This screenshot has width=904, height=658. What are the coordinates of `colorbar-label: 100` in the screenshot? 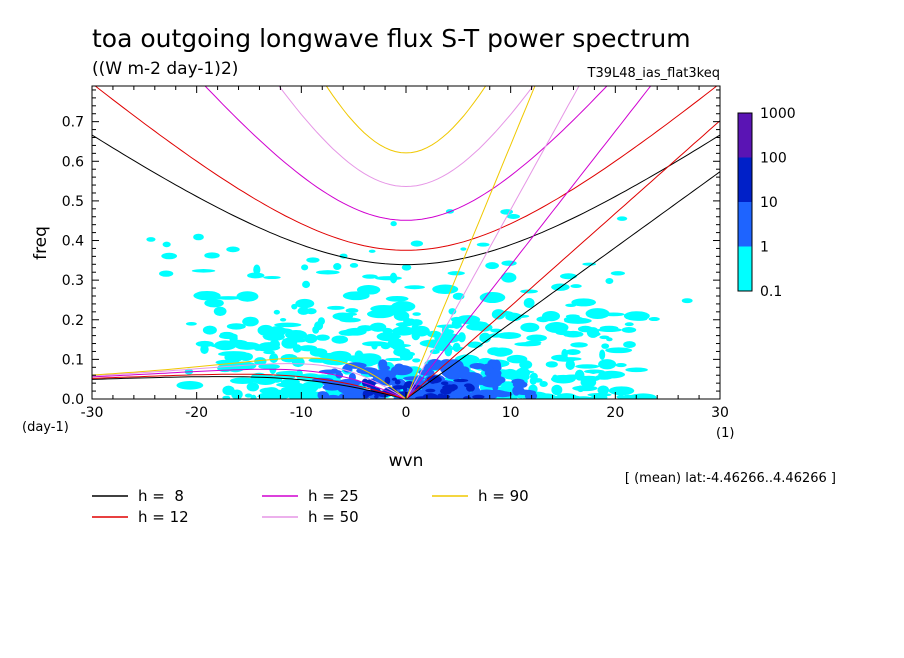 It's located at (773, 159).